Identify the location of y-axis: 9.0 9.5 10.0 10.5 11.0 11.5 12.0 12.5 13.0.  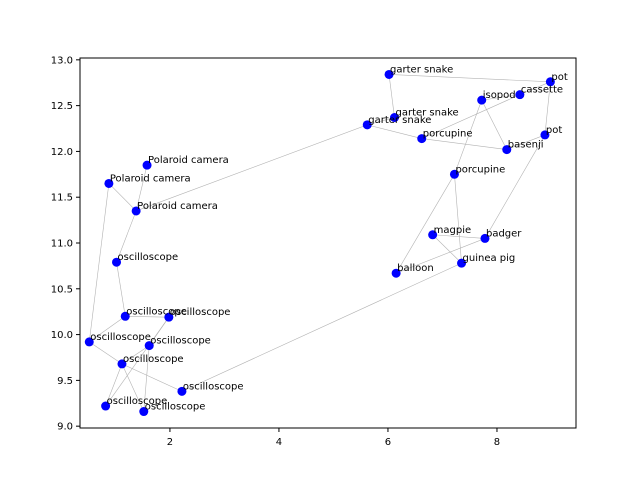
(65, 244).